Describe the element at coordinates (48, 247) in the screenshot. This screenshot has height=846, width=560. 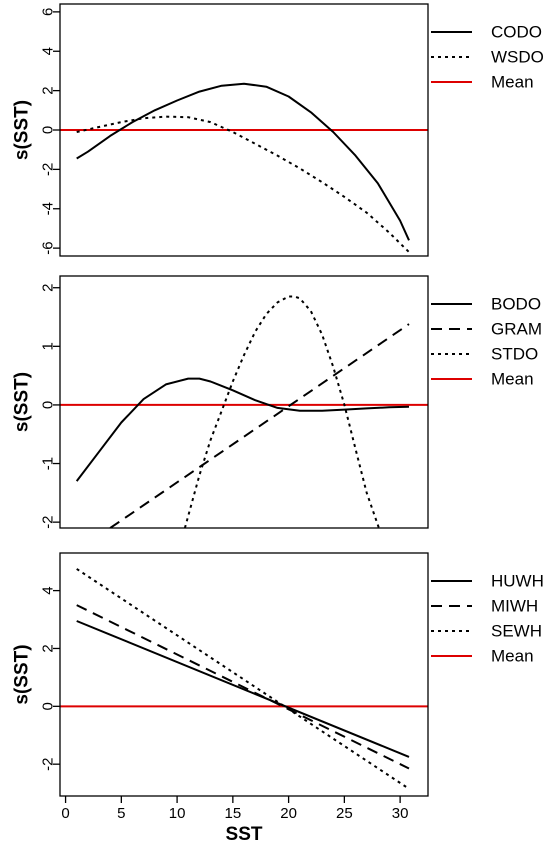
I see `y-tick-label: -6` at that location.